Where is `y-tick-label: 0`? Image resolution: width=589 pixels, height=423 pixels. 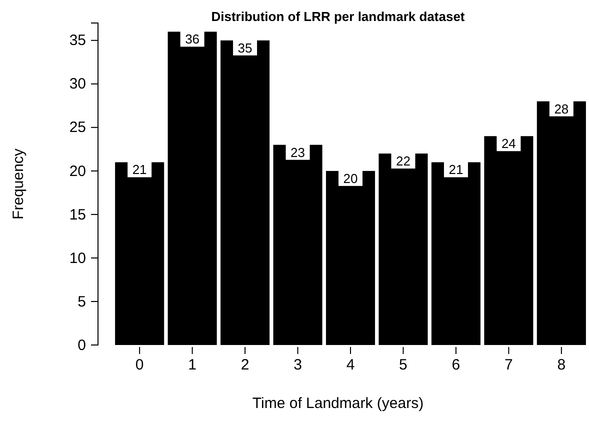
y-tick-label: 0 is located at coordinates (82, 345).